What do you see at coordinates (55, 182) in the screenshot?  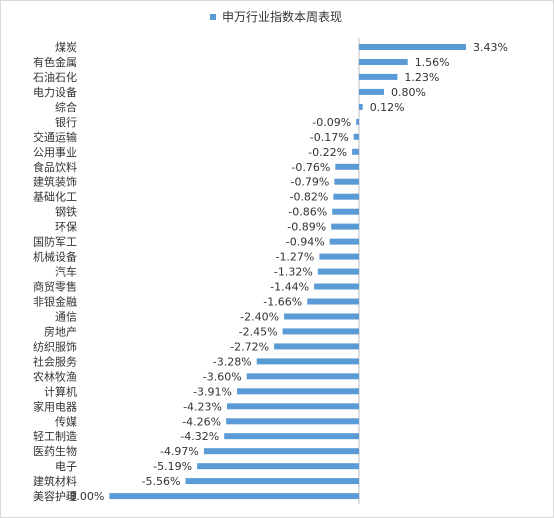 I see `category-label: 建筑装饰` at bounding box center [55, 182].